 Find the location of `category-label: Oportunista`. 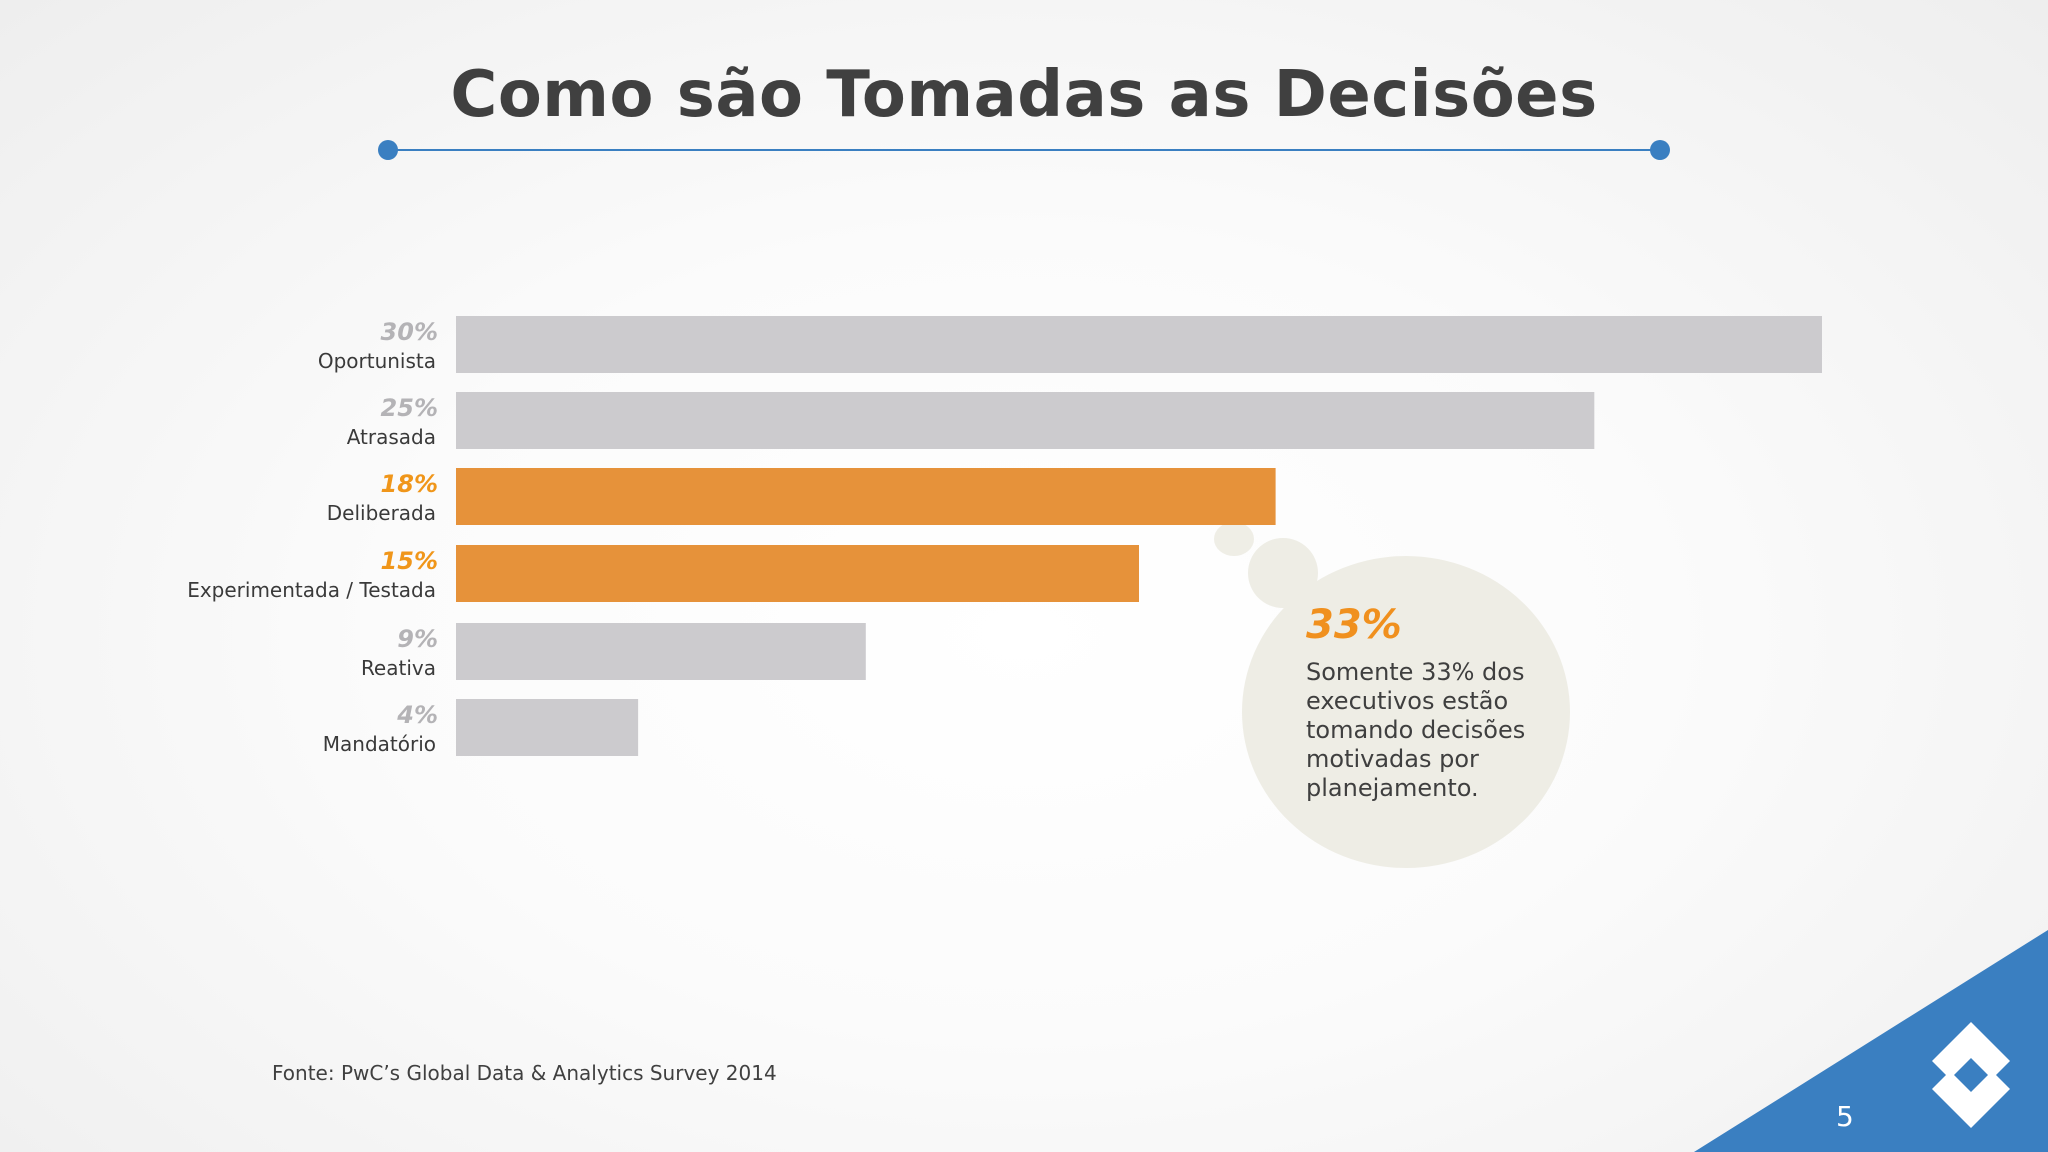

category-label: Oportunista is located at coordinates (377, 361).